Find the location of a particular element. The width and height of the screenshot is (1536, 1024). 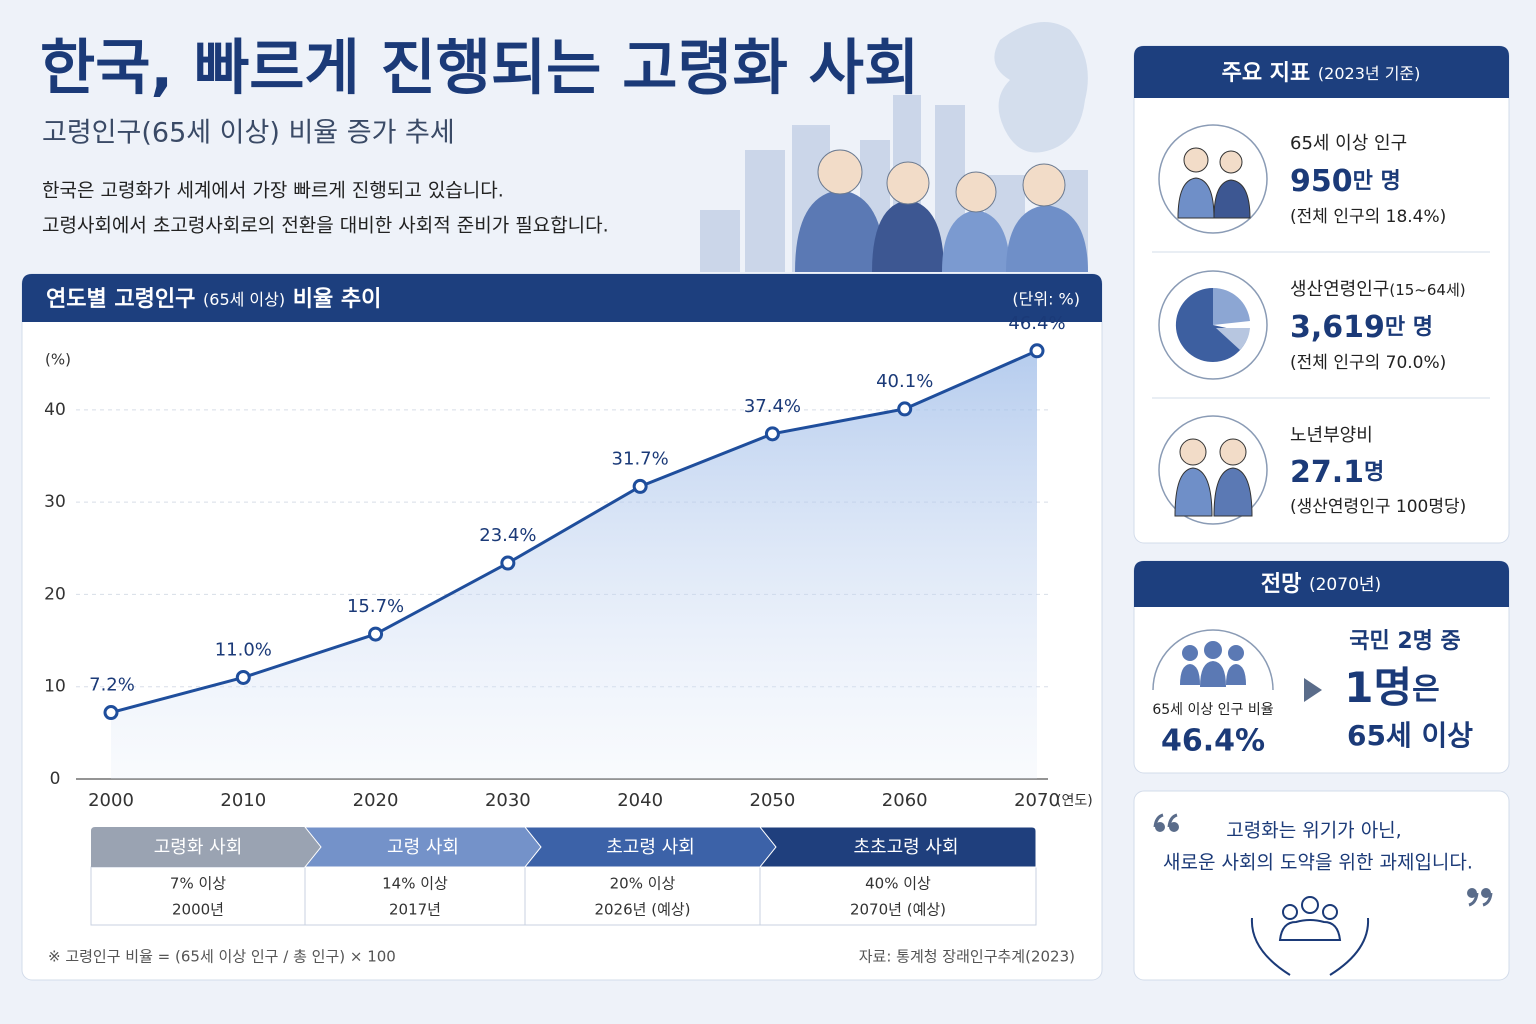

description: 한국은 고령화가 세계에서 가장 빠르게 진행되고 있습니다. is located at coordinates (273, 191).